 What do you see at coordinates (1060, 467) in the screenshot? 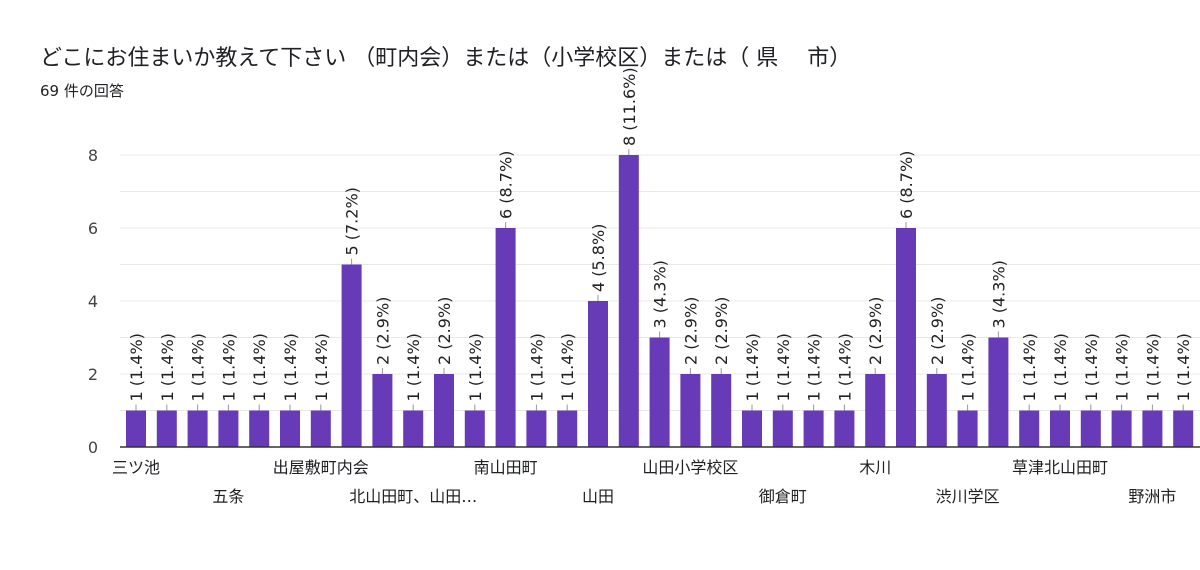
I see `x-category-label: 草津北山田町` at bounding box center [1060, 467].